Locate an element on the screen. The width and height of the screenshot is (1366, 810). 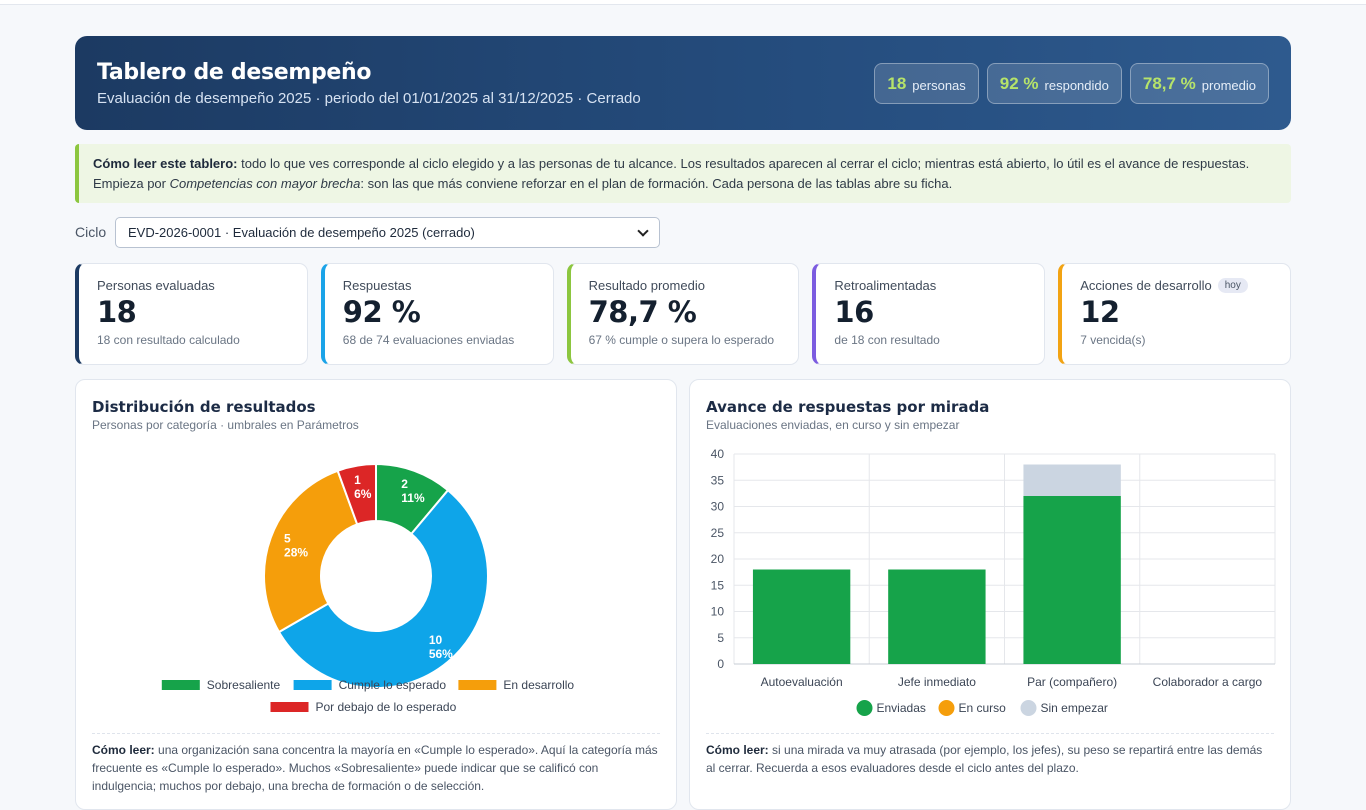
y-tick-label: 0 is located at coordinates (720, 664).